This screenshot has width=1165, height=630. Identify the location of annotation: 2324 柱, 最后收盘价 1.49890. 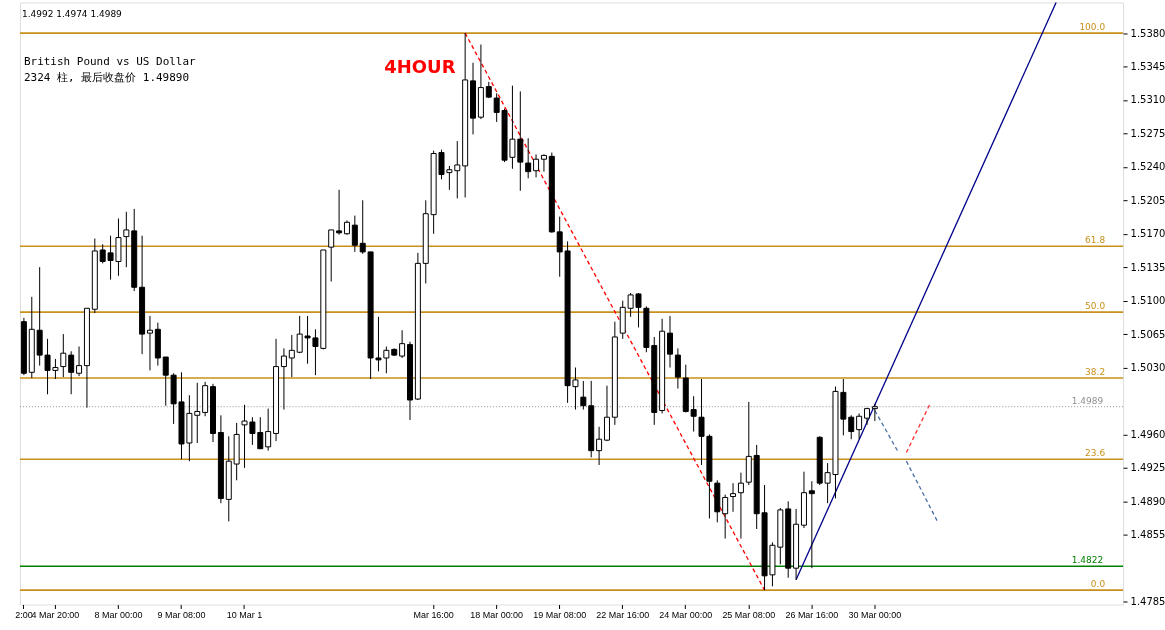
(106, 78).